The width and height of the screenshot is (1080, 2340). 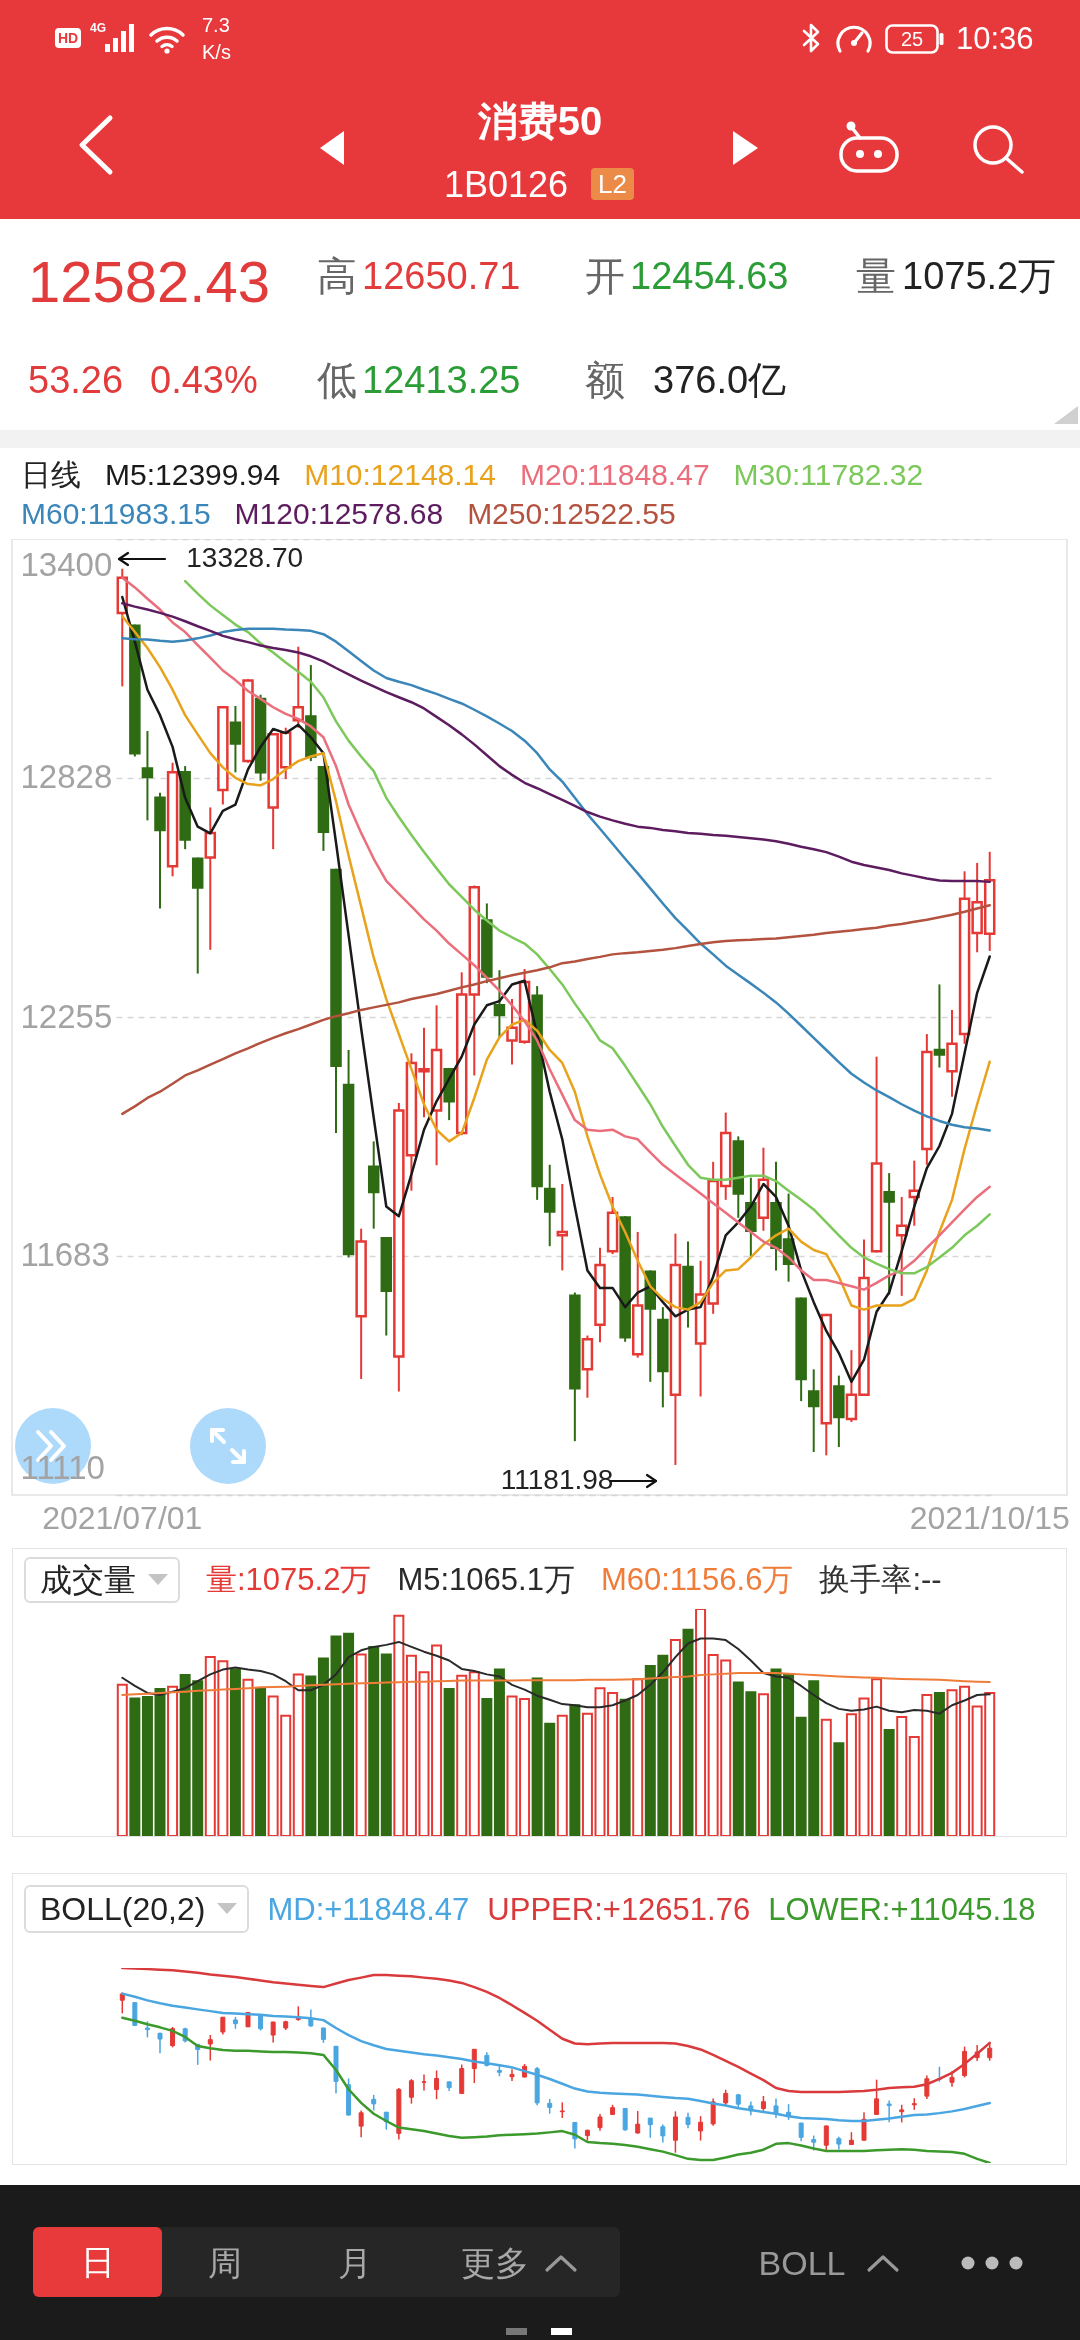 I want to click on text: L2, so click(x=612, y=184).